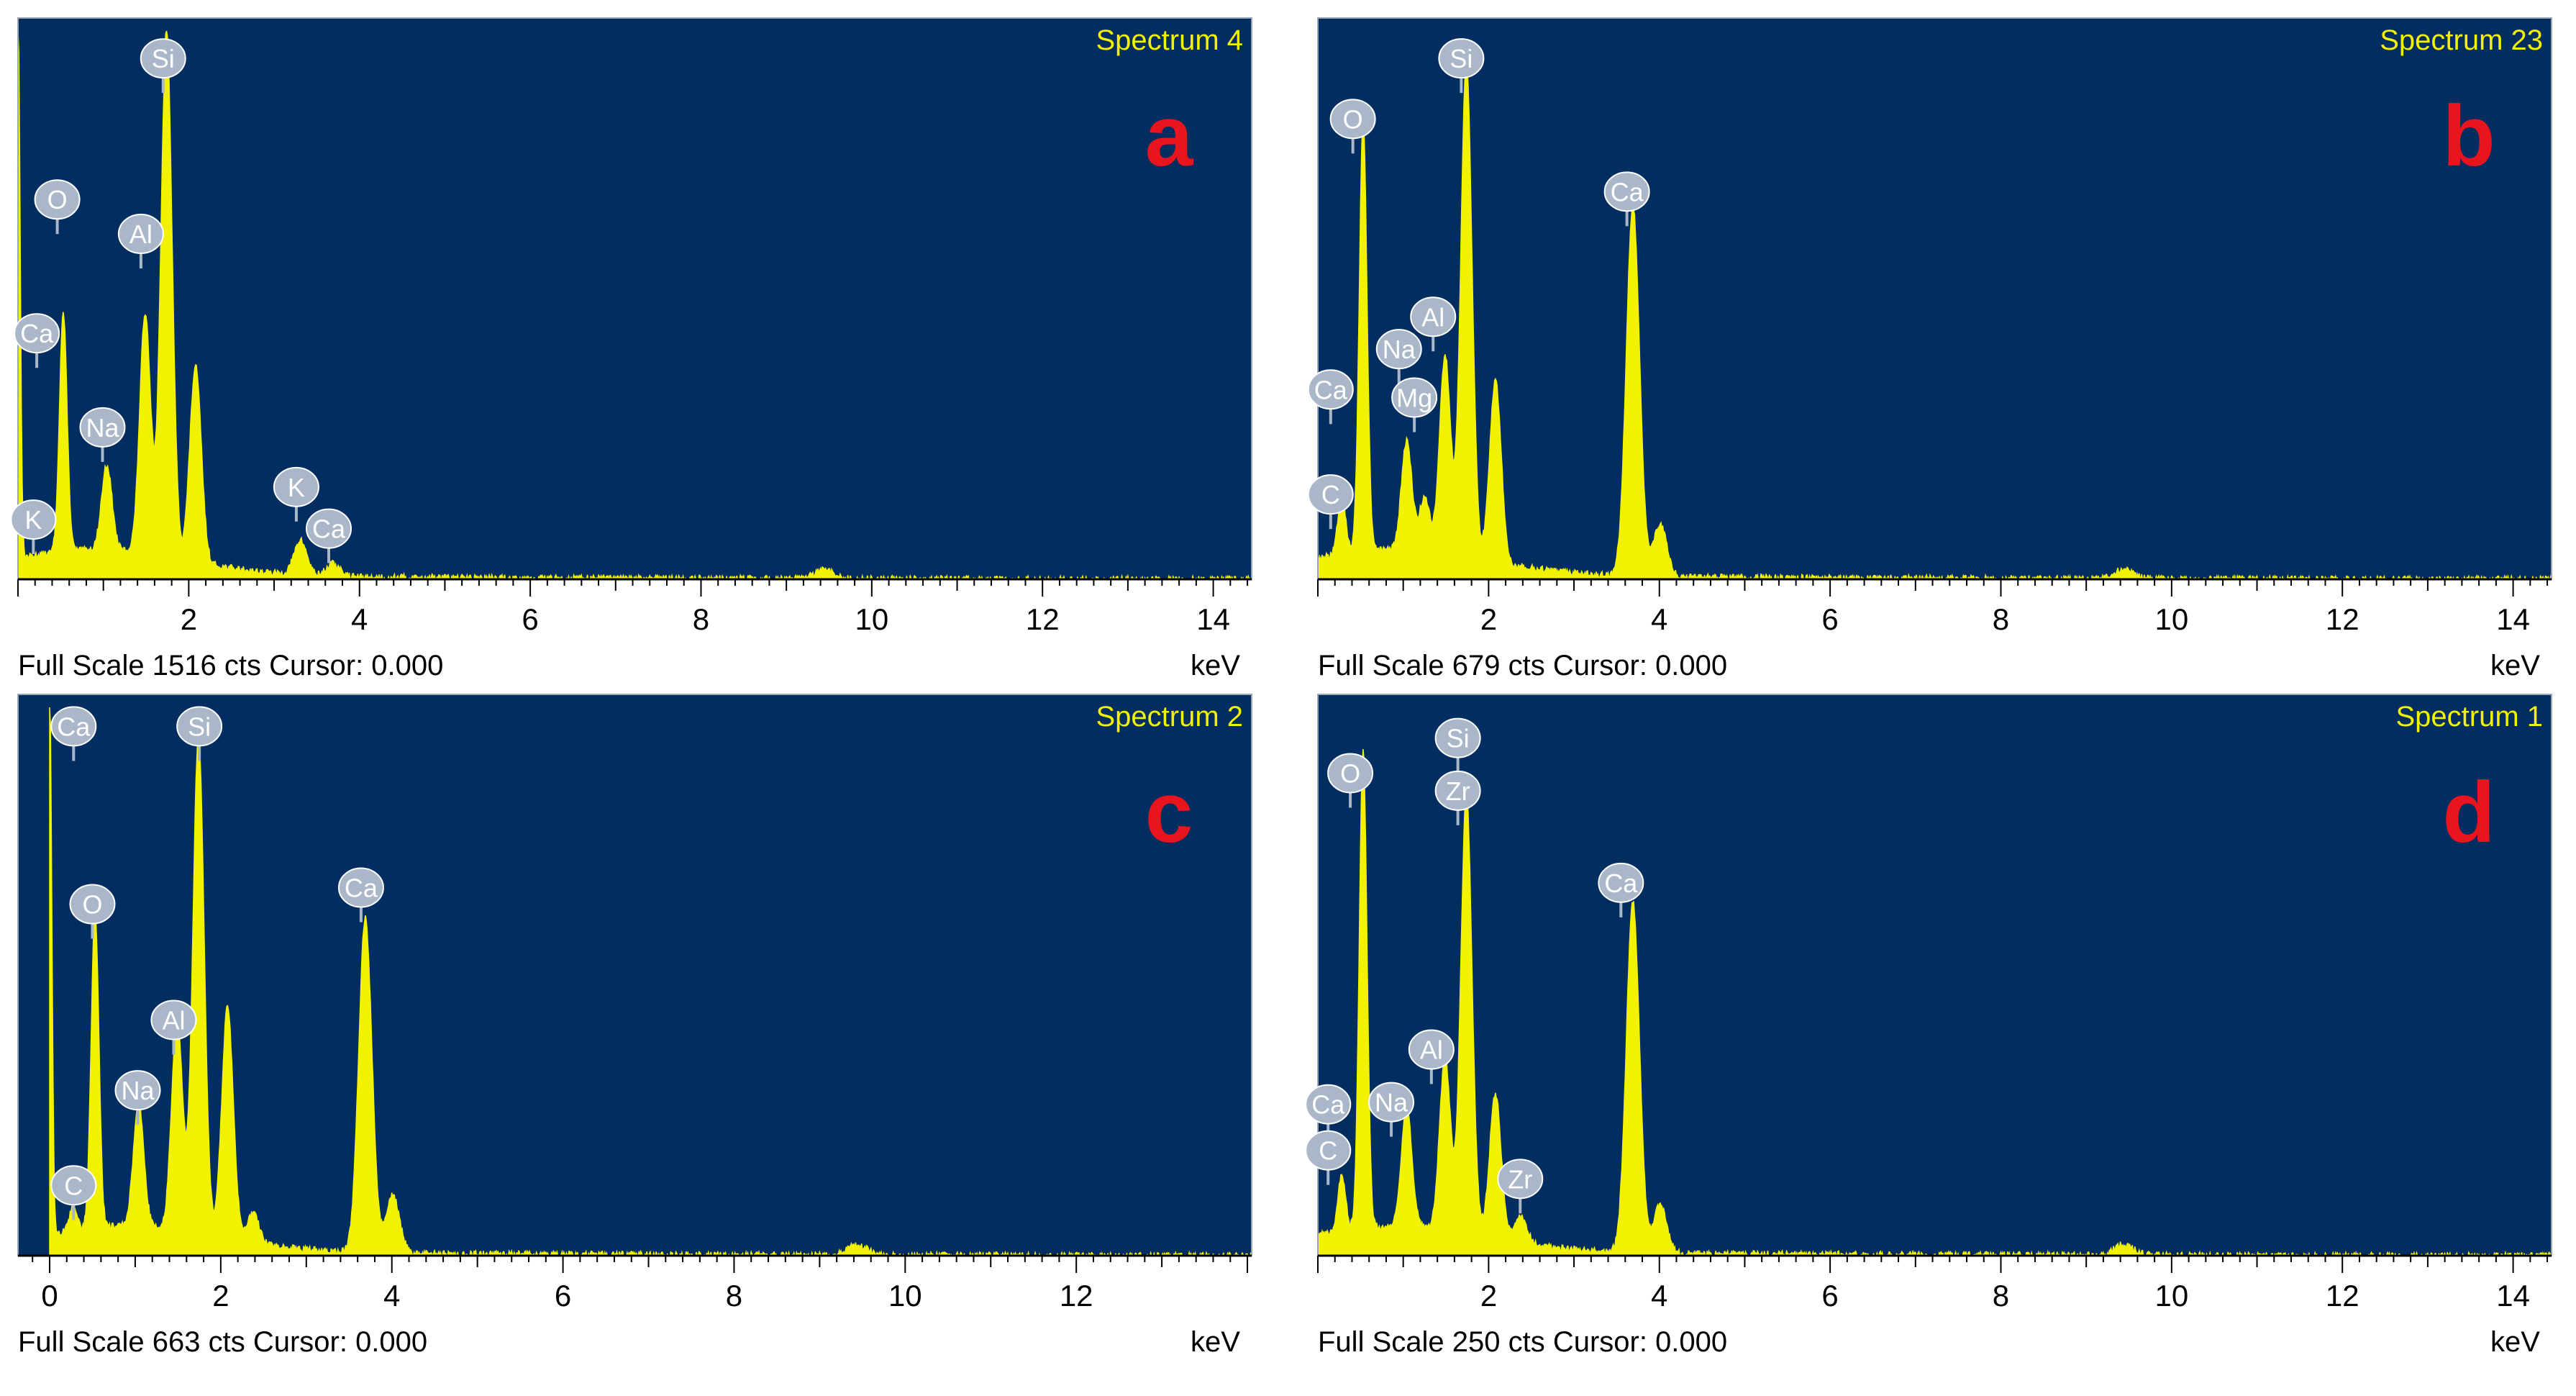 The width and height of the screenshot is (2576, 1396). Describe the element at coordinates (1414, 397) in the screenshot. I see `element-label-text: Mg` at that location.